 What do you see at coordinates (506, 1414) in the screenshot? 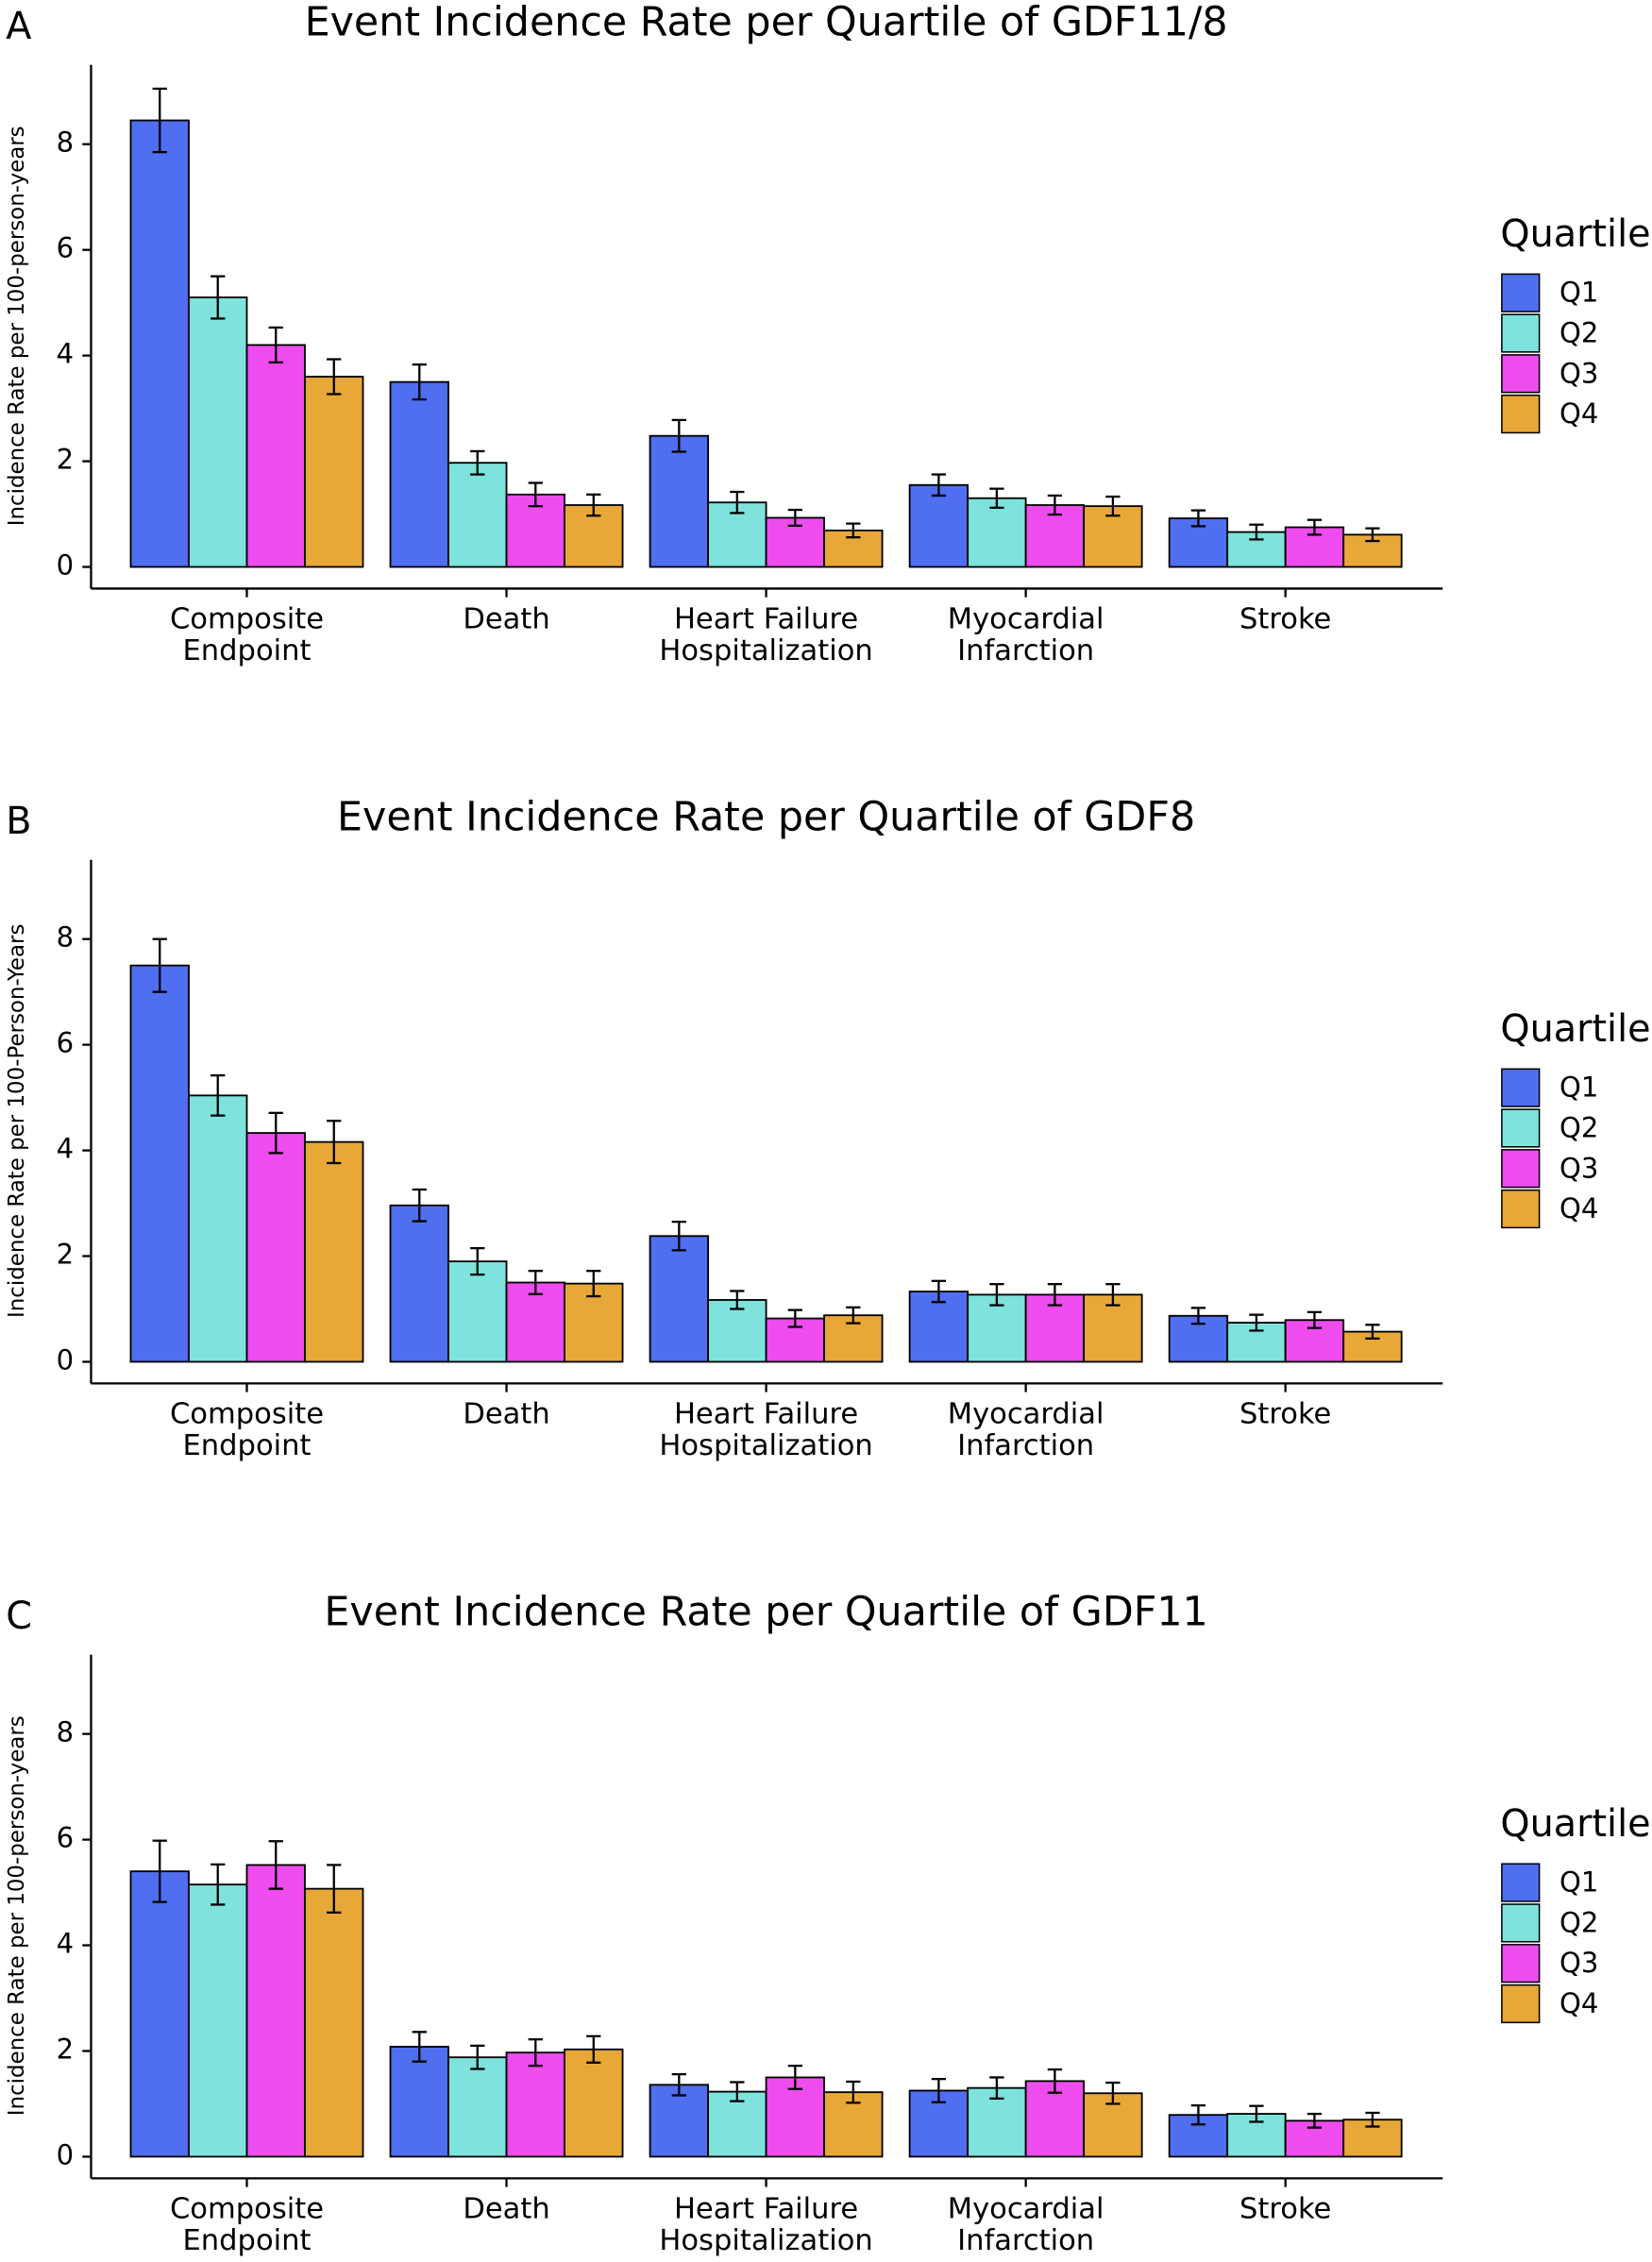
I see `x-tick-label: Death` at bounding box center [506, 1414].